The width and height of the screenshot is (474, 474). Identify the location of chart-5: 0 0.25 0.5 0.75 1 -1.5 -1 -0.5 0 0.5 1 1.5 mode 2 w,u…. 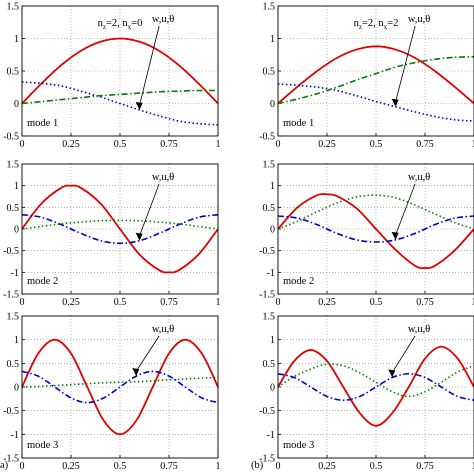
(366, 234).